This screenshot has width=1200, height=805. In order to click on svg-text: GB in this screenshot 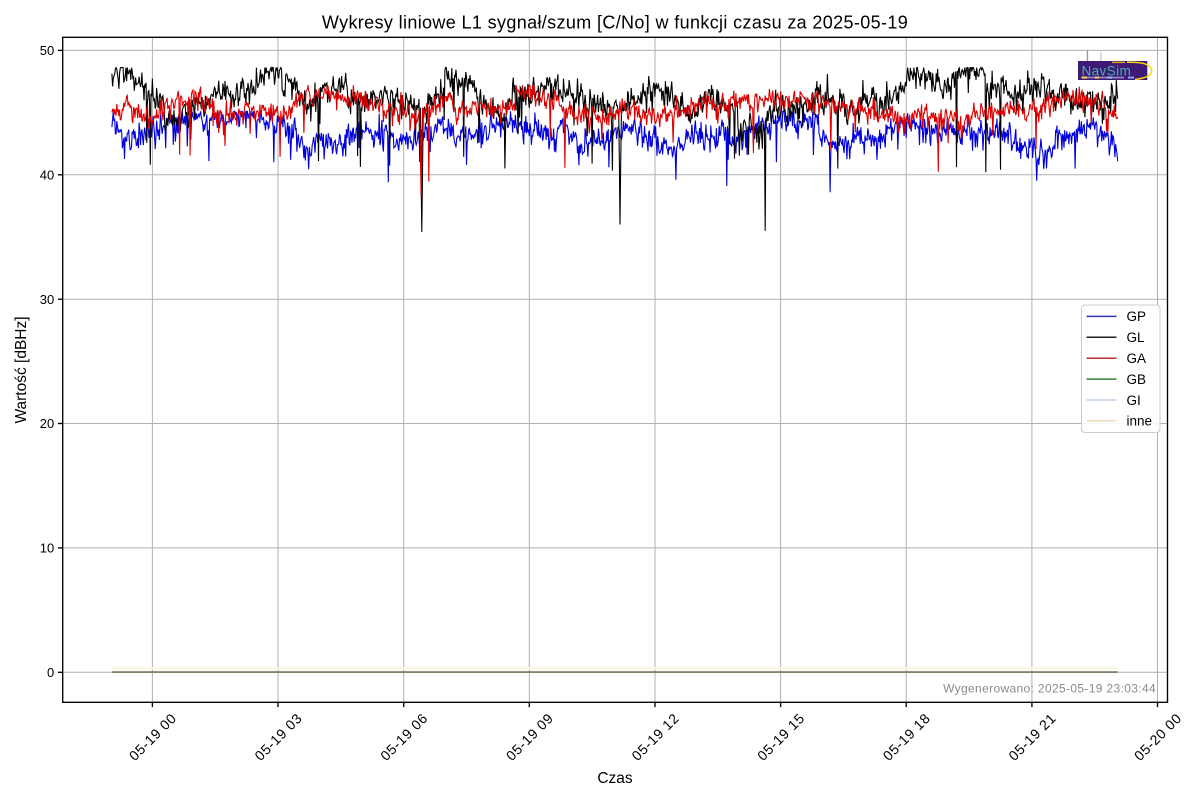, I will do `click(1137, 379)`.